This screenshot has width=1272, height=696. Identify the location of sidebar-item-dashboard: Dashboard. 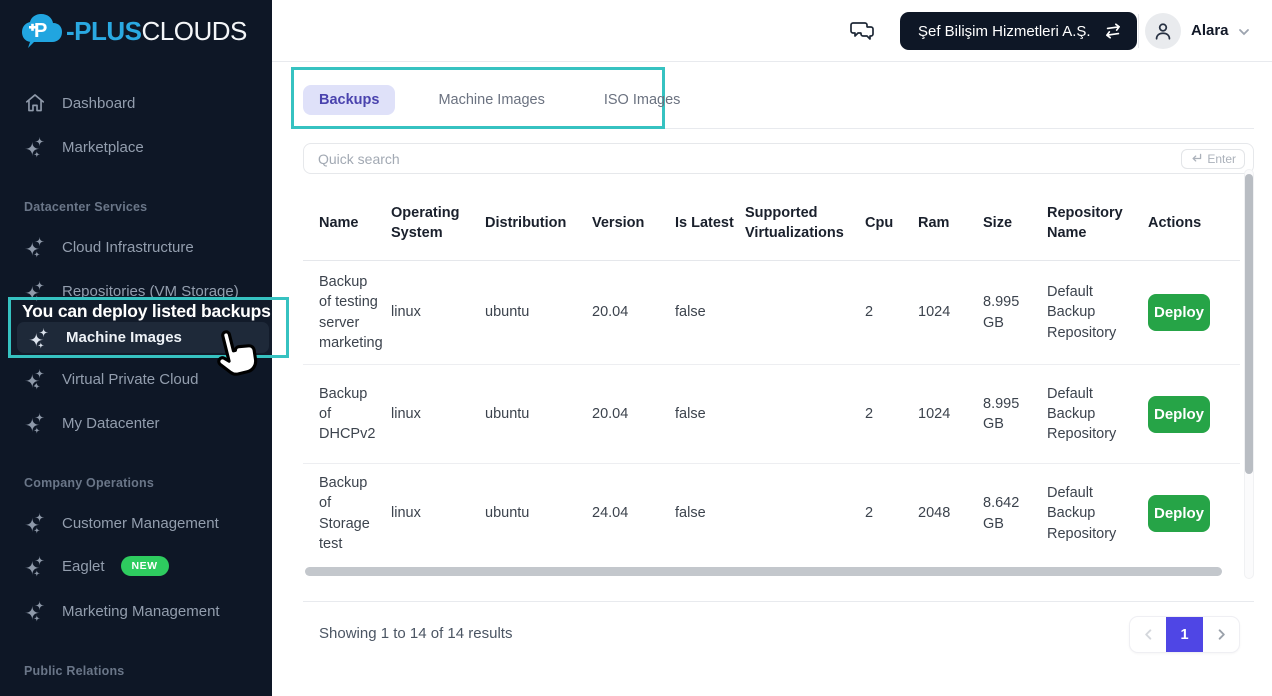
(79, 103).